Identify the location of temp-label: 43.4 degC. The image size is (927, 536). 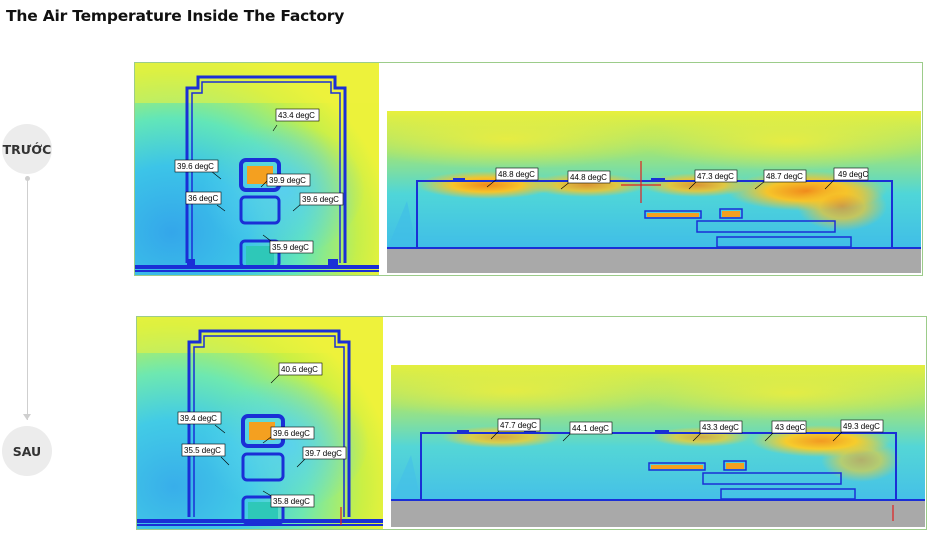
(296, 115).